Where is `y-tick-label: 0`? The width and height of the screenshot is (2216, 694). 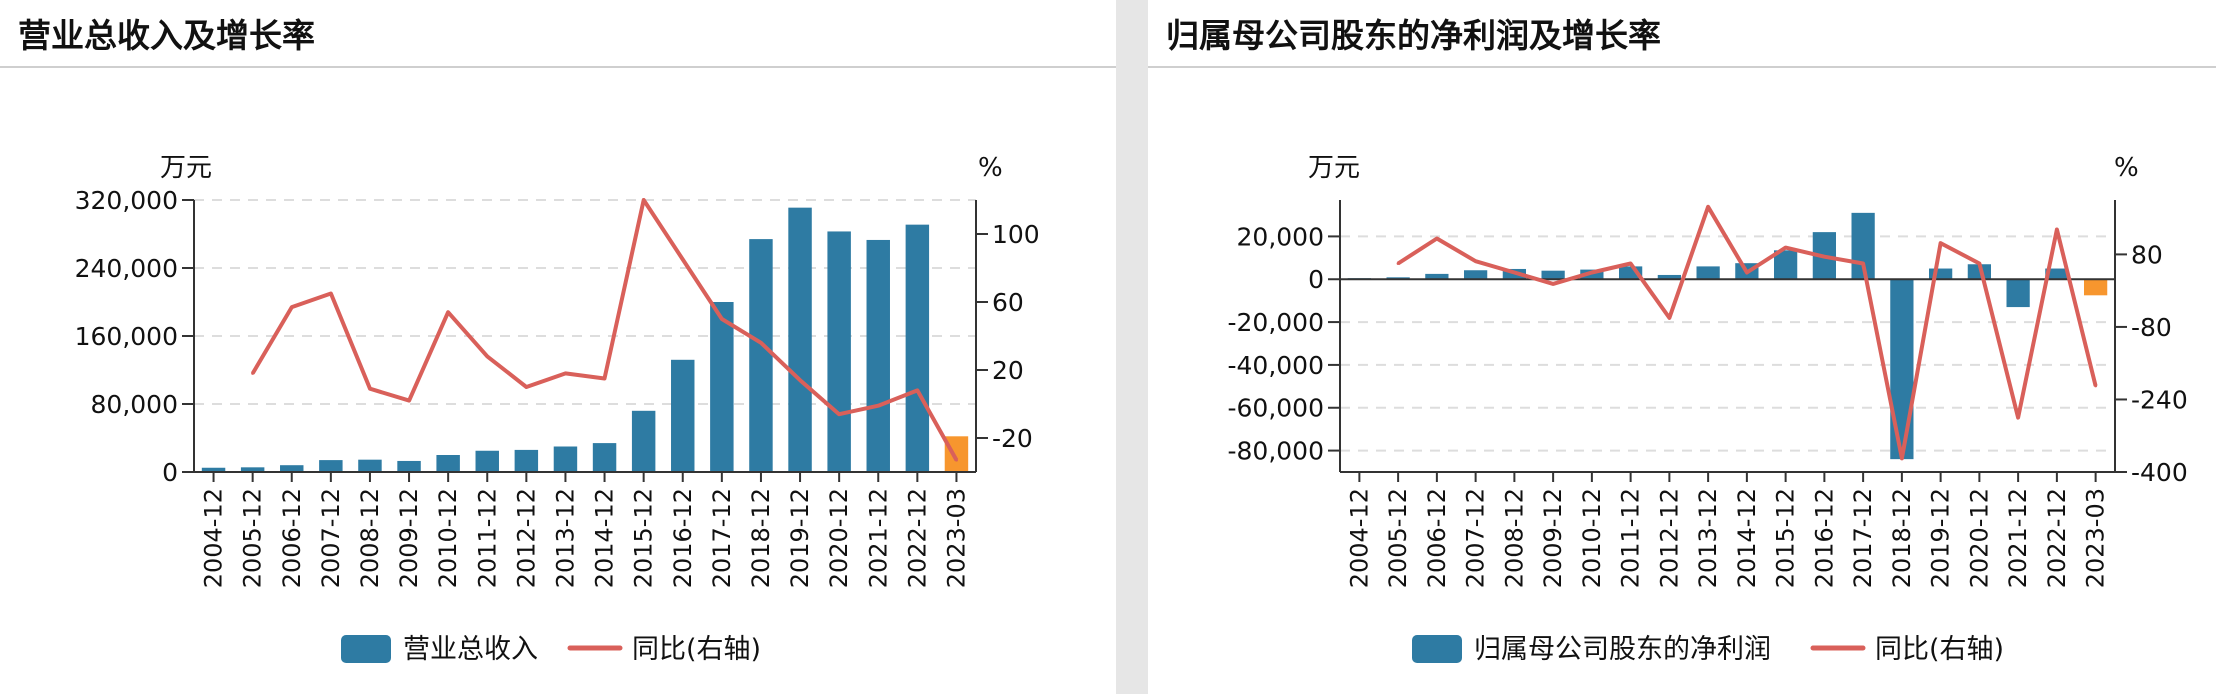
y-tick-label: 0 is located at coordinates (170, 472).